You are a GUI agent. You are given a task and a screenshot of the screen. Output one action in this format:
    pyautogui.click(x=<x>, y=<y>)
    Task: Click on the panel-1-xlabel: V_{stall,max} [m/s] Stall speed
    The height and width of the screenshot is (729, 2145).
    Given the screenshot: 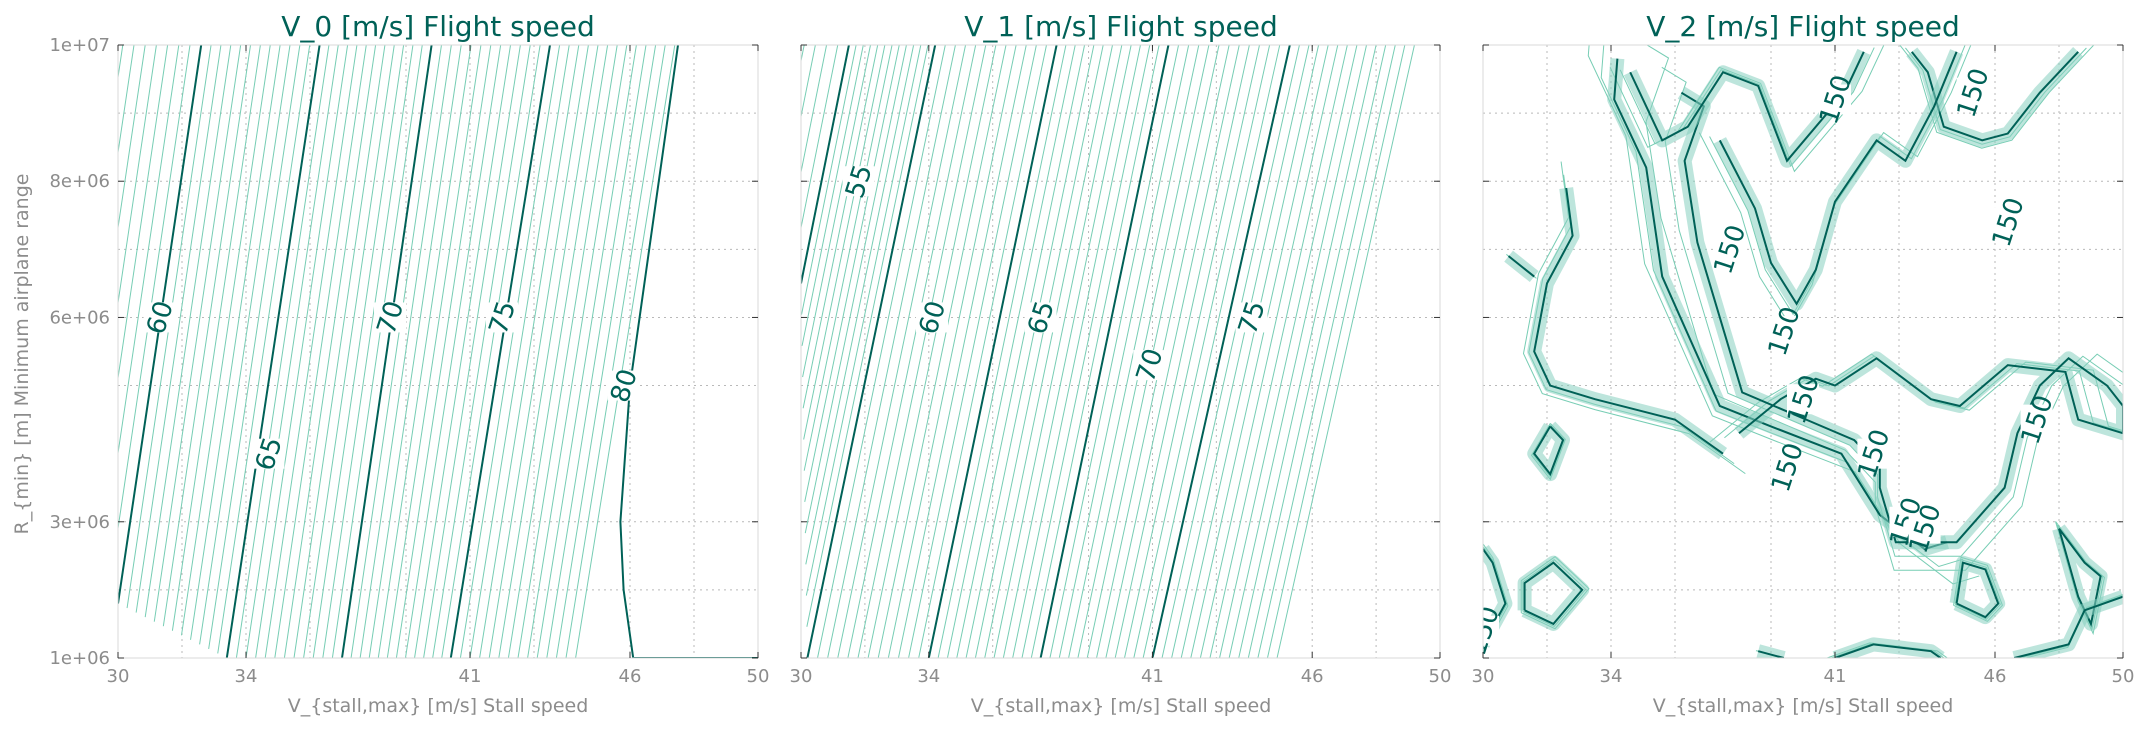 What is the action you would take?
    pyautogui.click(x=1121, y=706)
    